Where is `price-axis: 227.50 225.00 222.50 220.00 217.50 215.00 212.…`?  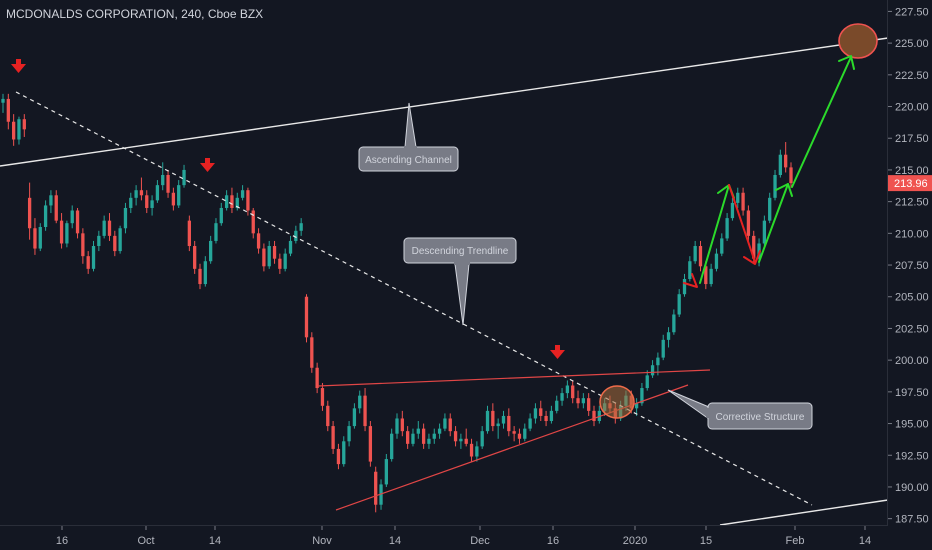
price-axis: 227.50 225.00 222.50 220.00 217.50 215.00 212.… is located at coordinates (909, 263).